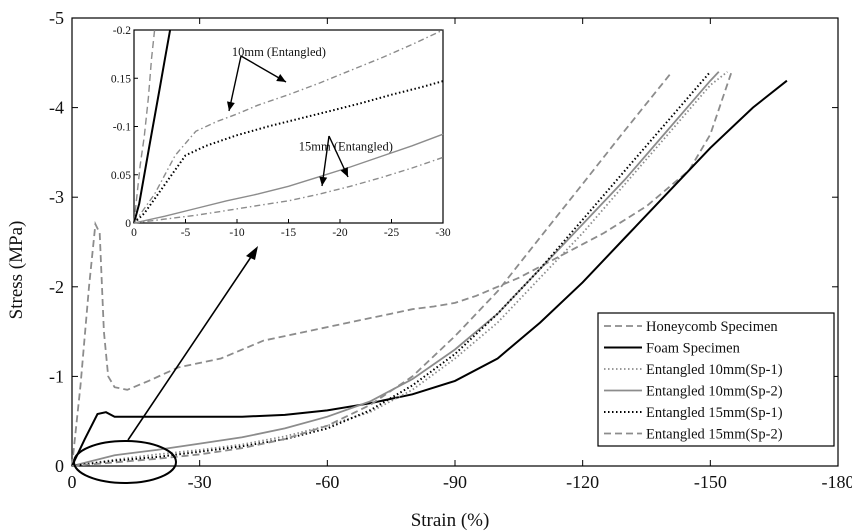 The width and height of the screenshot is (852, 531). I want to click on y-tick-label-5: -5, so click(56, 18).